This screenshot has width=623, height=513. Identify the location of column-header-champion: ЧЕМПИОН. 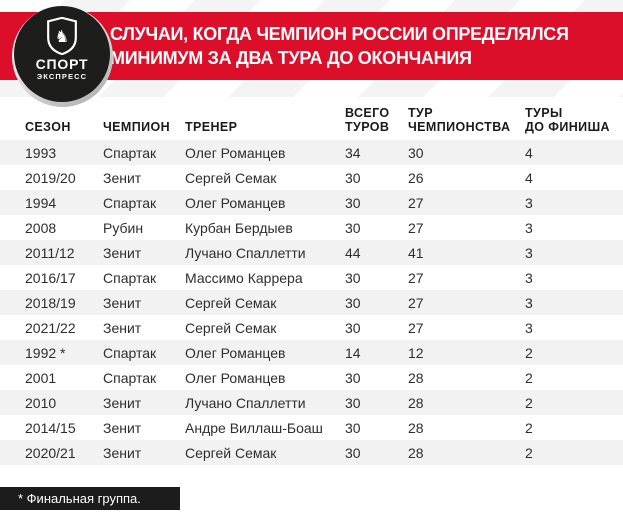
(137, 127).